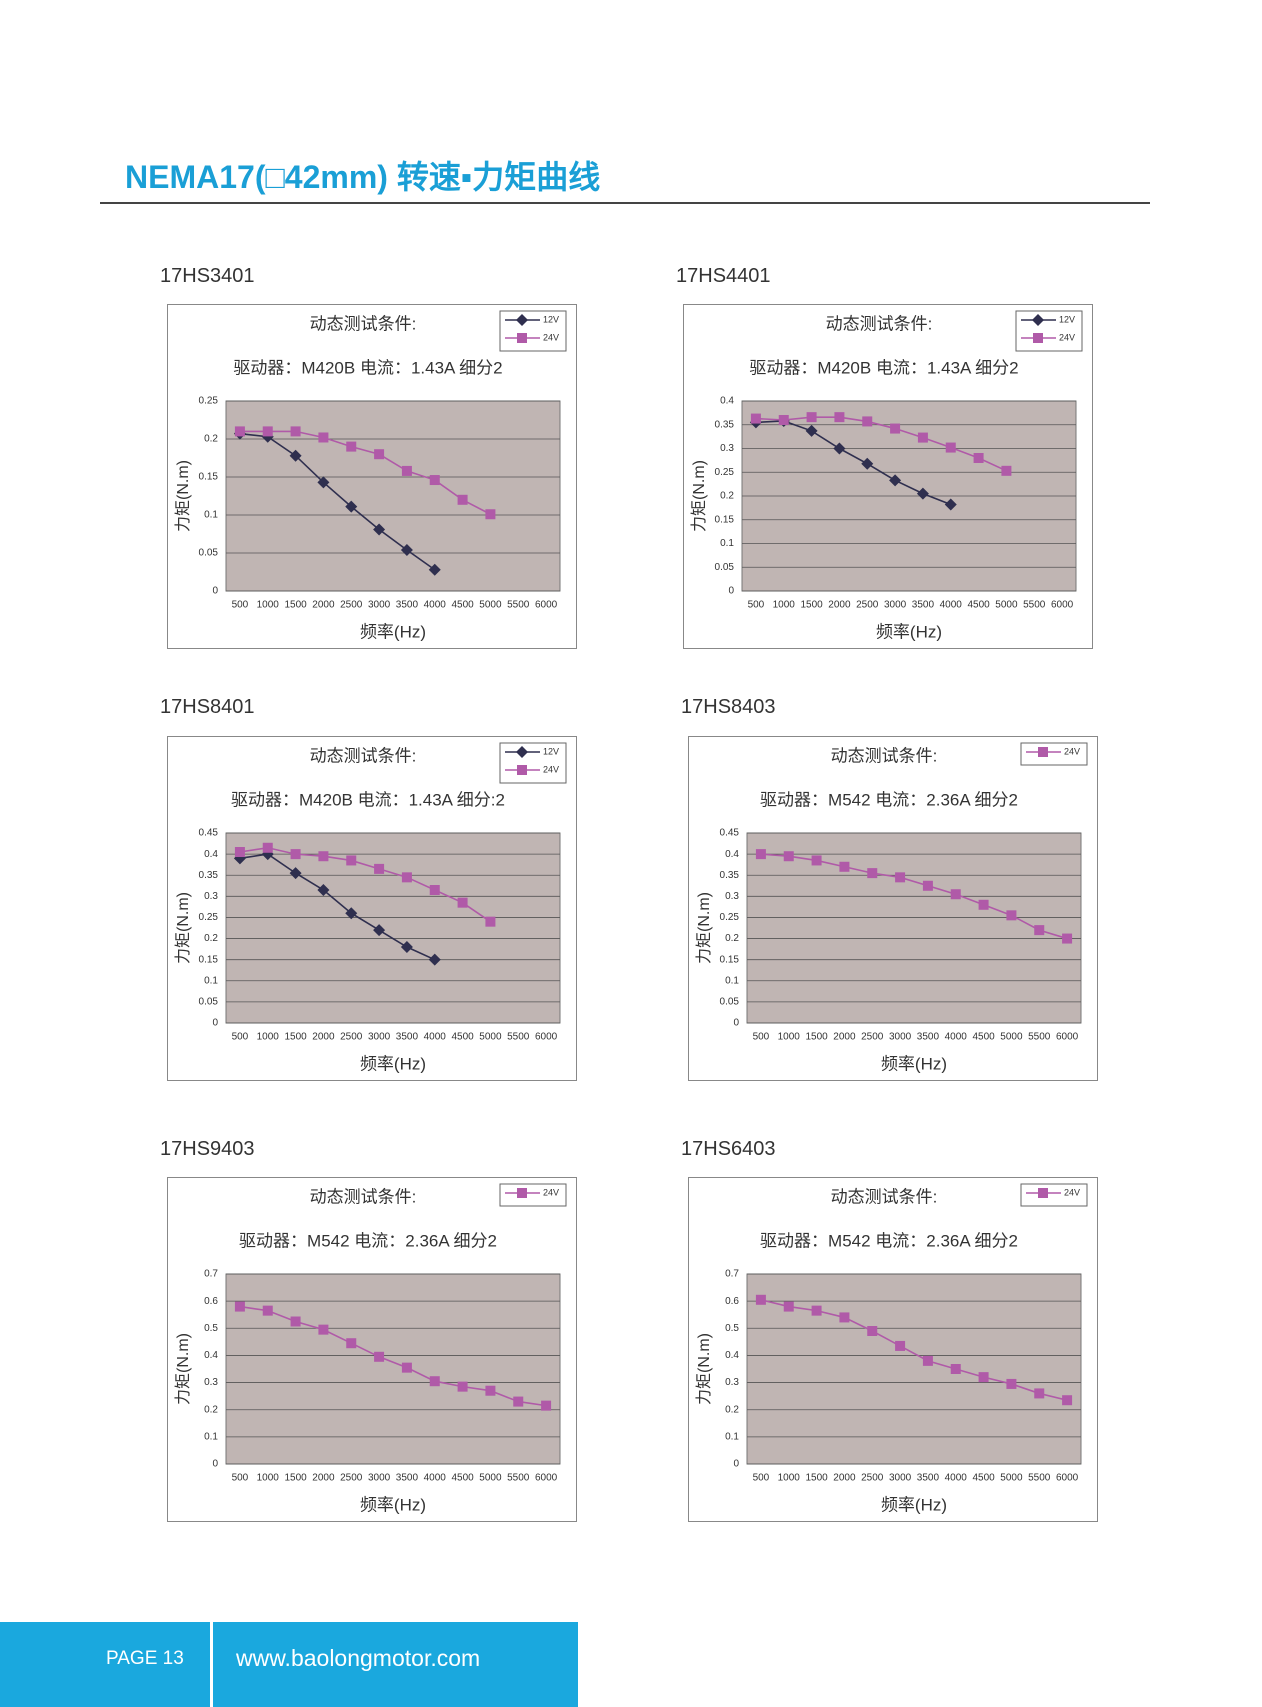  I want to click on y-tick-label: 0.6, so click(732, 1301).